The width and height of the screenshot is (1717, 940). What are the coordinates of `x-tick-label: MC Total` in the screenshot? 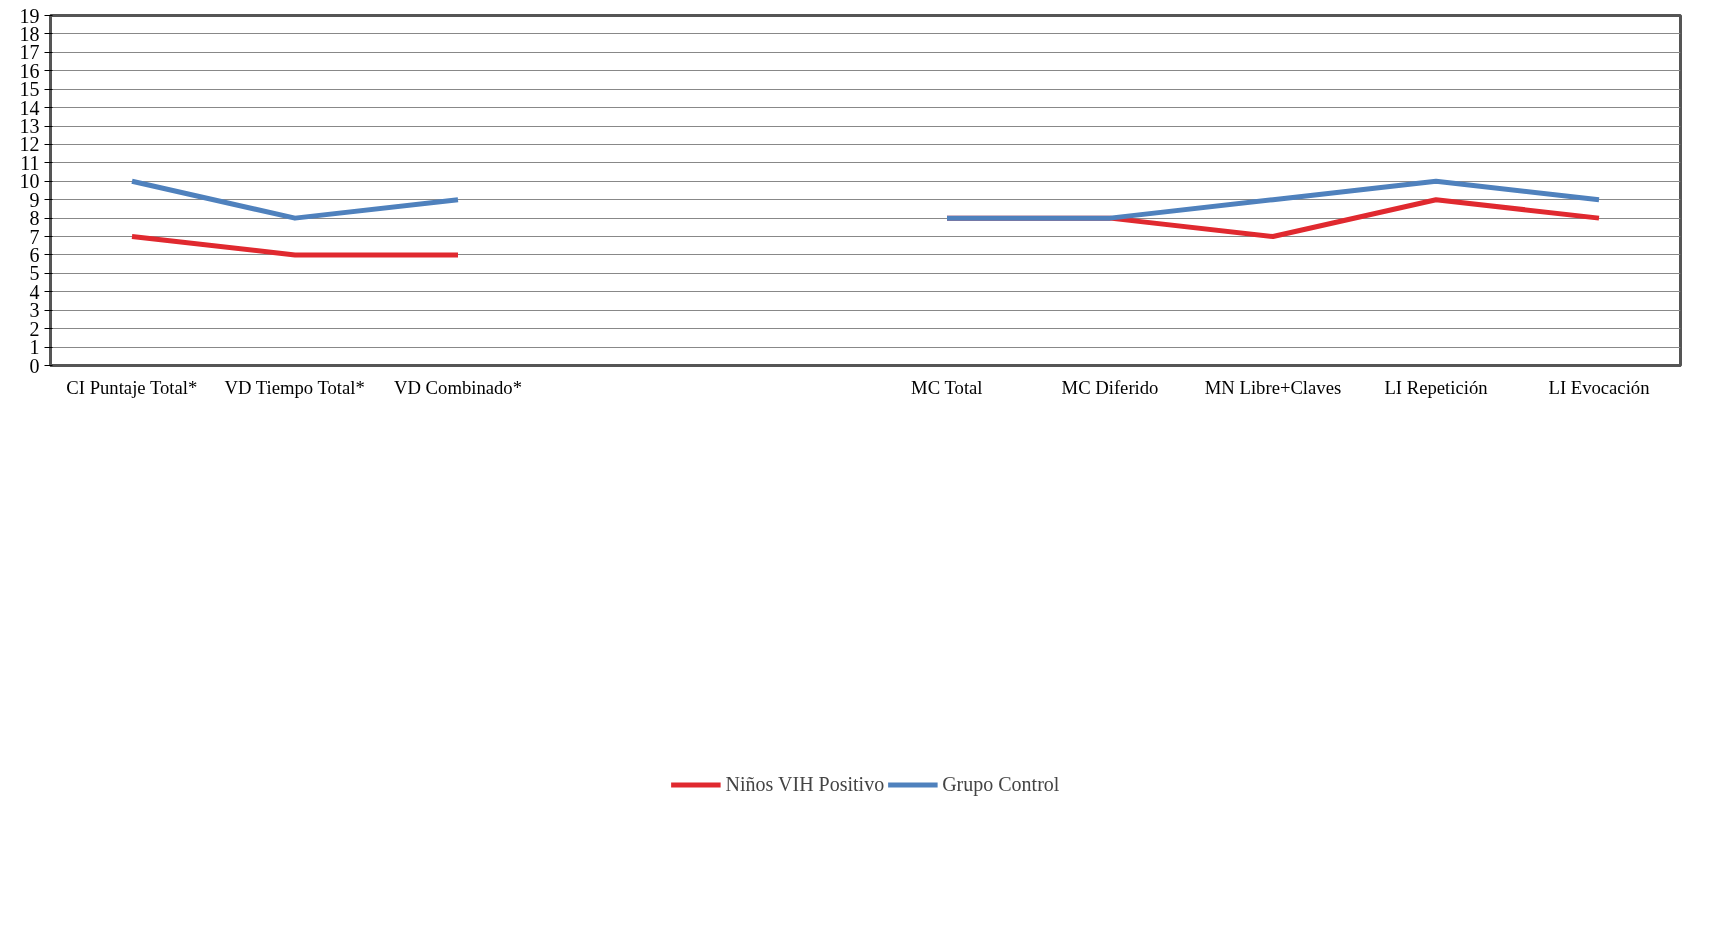 It's located at (947, 387).